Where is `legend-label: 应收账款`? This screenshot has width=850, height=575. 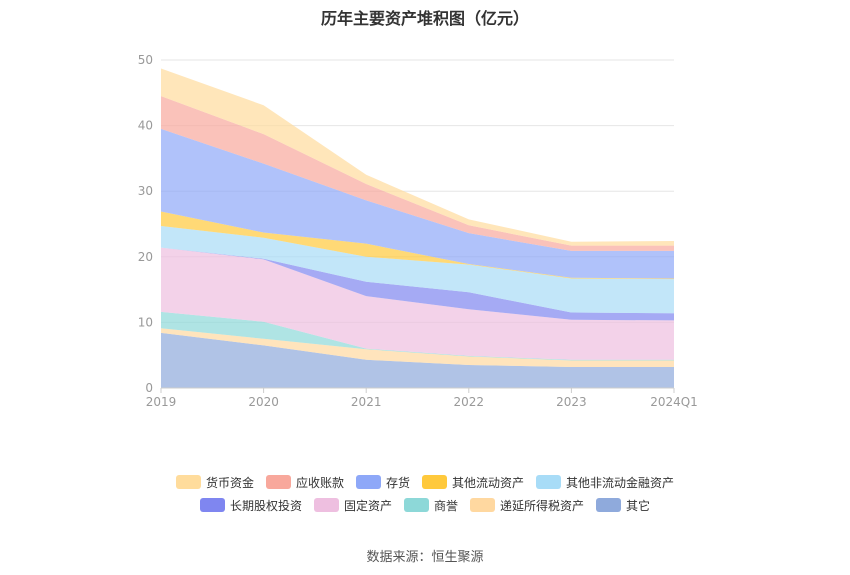
legend-label: 应收账款 is located at coordinates (319, 482).